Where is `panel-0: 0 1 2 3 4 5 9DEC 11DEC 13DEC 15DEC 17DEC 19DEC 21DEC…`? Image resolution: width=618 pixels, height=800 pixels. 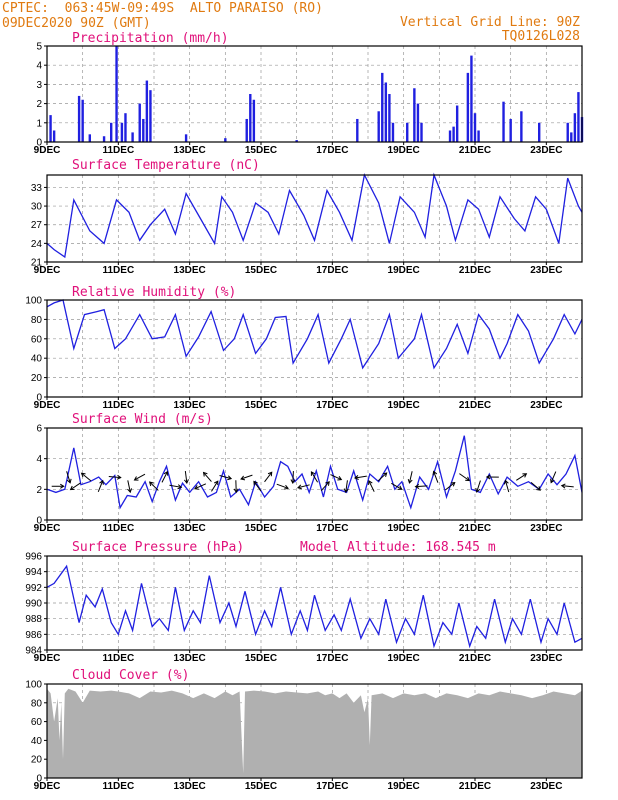 panel-0: 0 1 2 3 4 5 9DEC 11DEC 13DEC 15DEC 17DEC 19DEC 21DEC… is located at coordinates (309, 93).